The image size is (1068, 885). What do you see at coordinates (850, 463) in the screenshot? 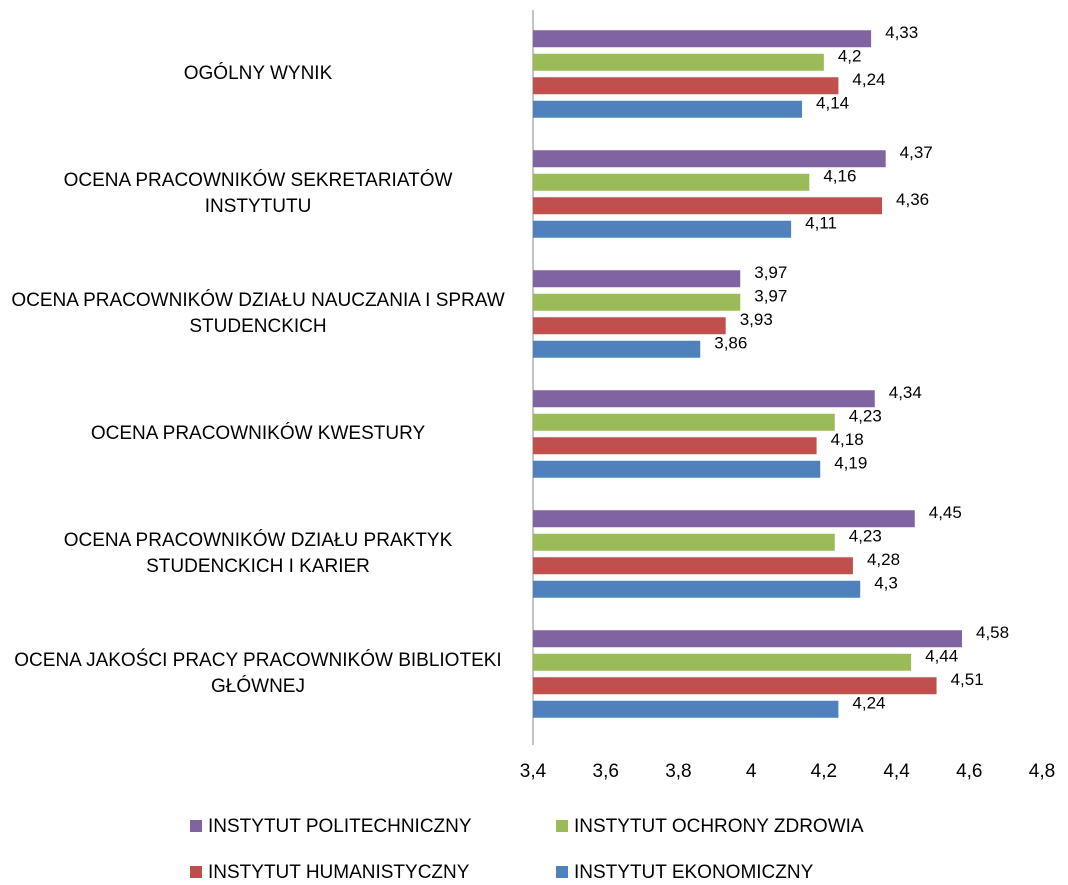
I see `value-label: 4,19` at bounding box center [850, 463].